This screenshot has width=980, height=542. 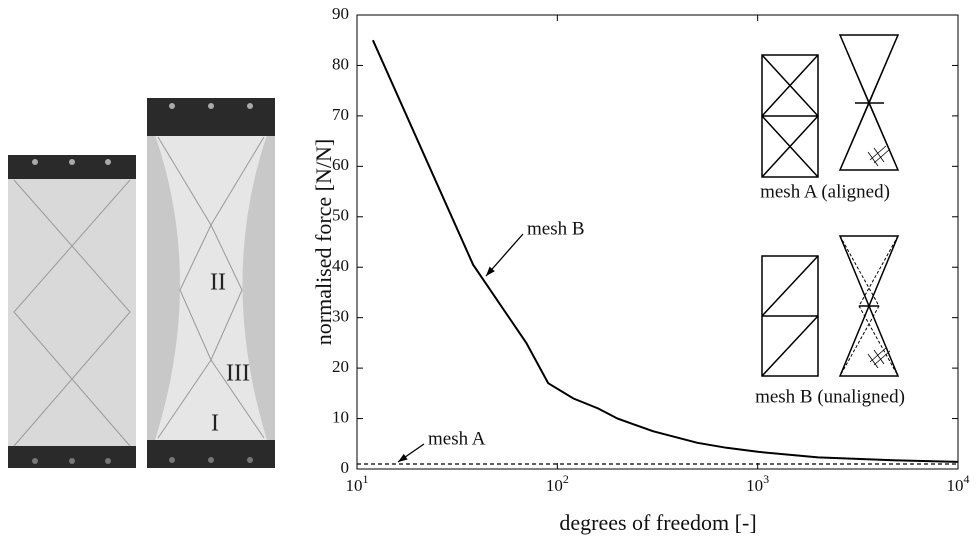 I want to click on x-tick-exponent: 1, so click(x=366, y=479).